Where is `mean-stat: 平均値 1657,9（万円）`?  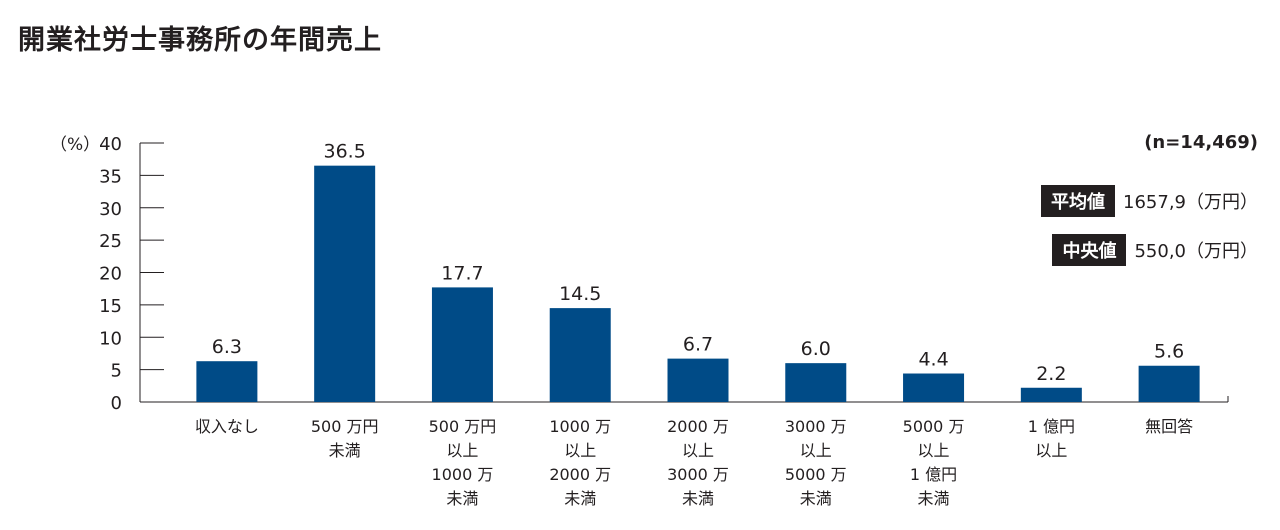
mean-stat: 平均値 1657,9（万円） is located at coordinates (1149, 201).